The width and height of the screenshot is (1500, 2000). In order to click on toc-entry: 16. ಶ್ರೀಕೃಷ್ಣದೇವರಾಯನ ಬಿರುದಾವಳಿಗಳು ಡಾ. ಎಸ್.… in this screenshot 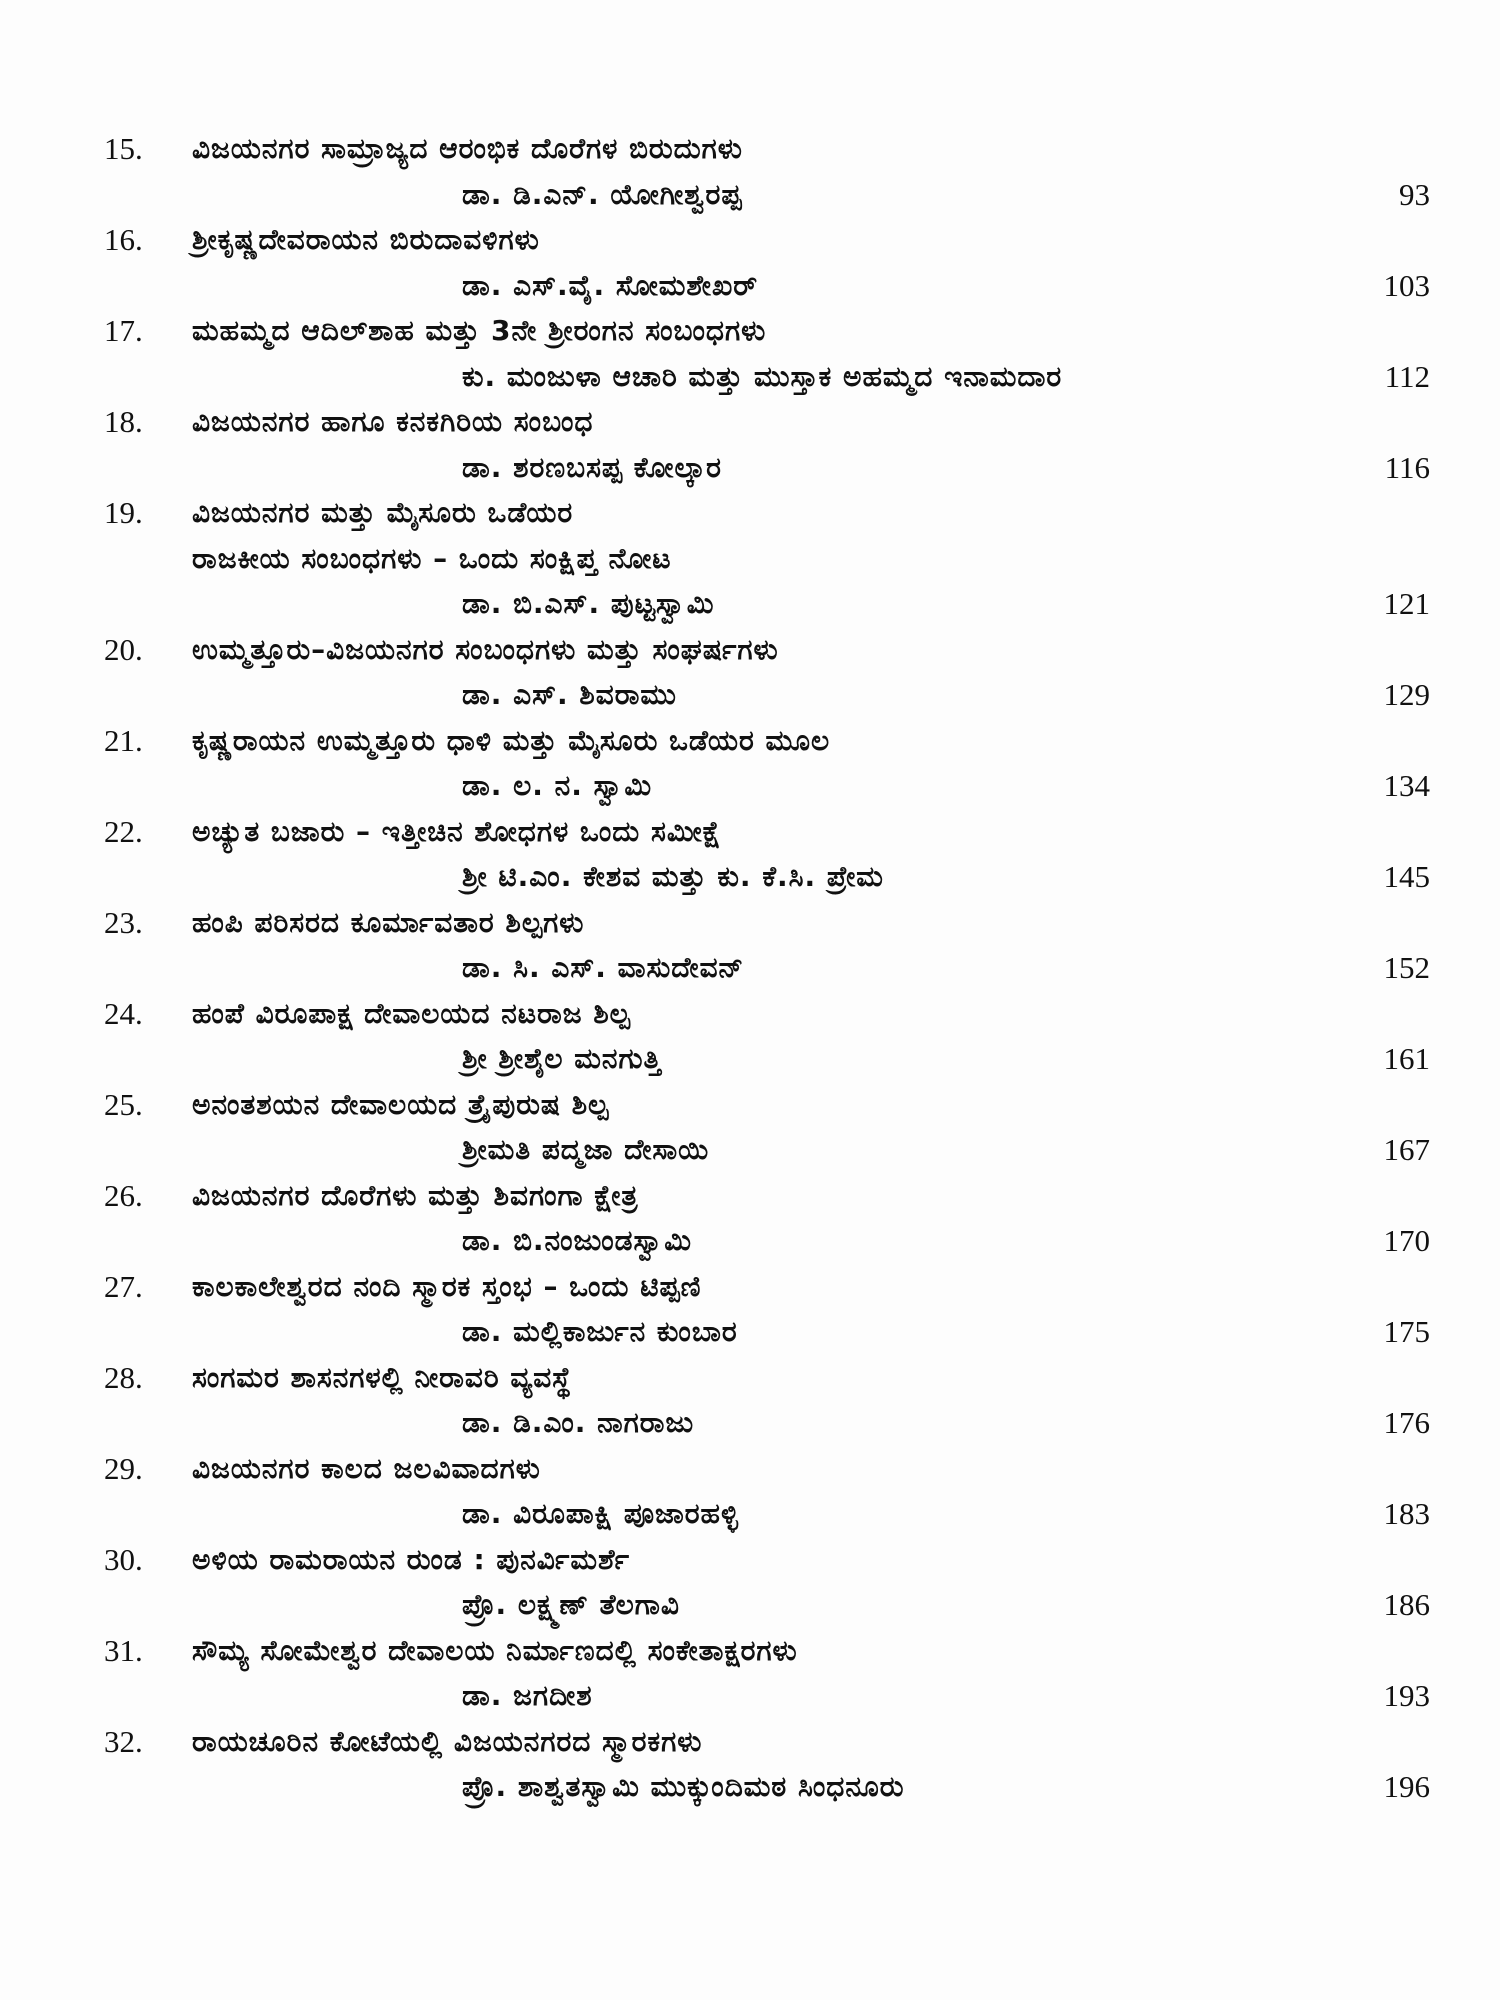, I will do `click(750, 262)`.